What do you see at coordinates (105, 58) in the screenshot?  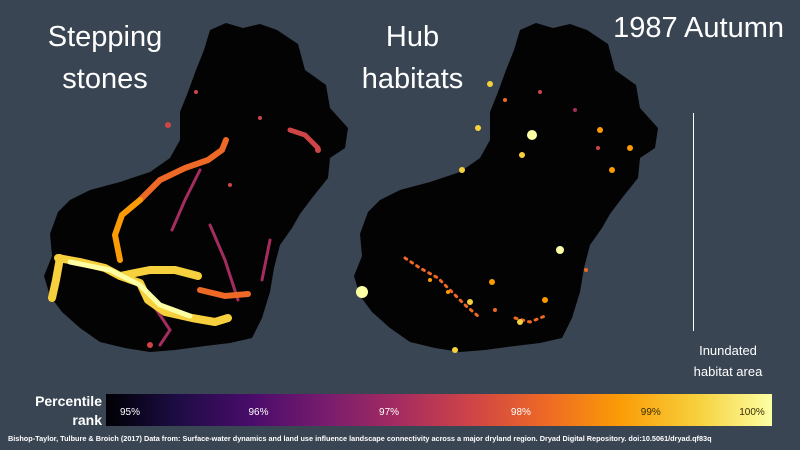 I see `stepping-stones-title: Stepping stones` at bounding box center [105, 58].